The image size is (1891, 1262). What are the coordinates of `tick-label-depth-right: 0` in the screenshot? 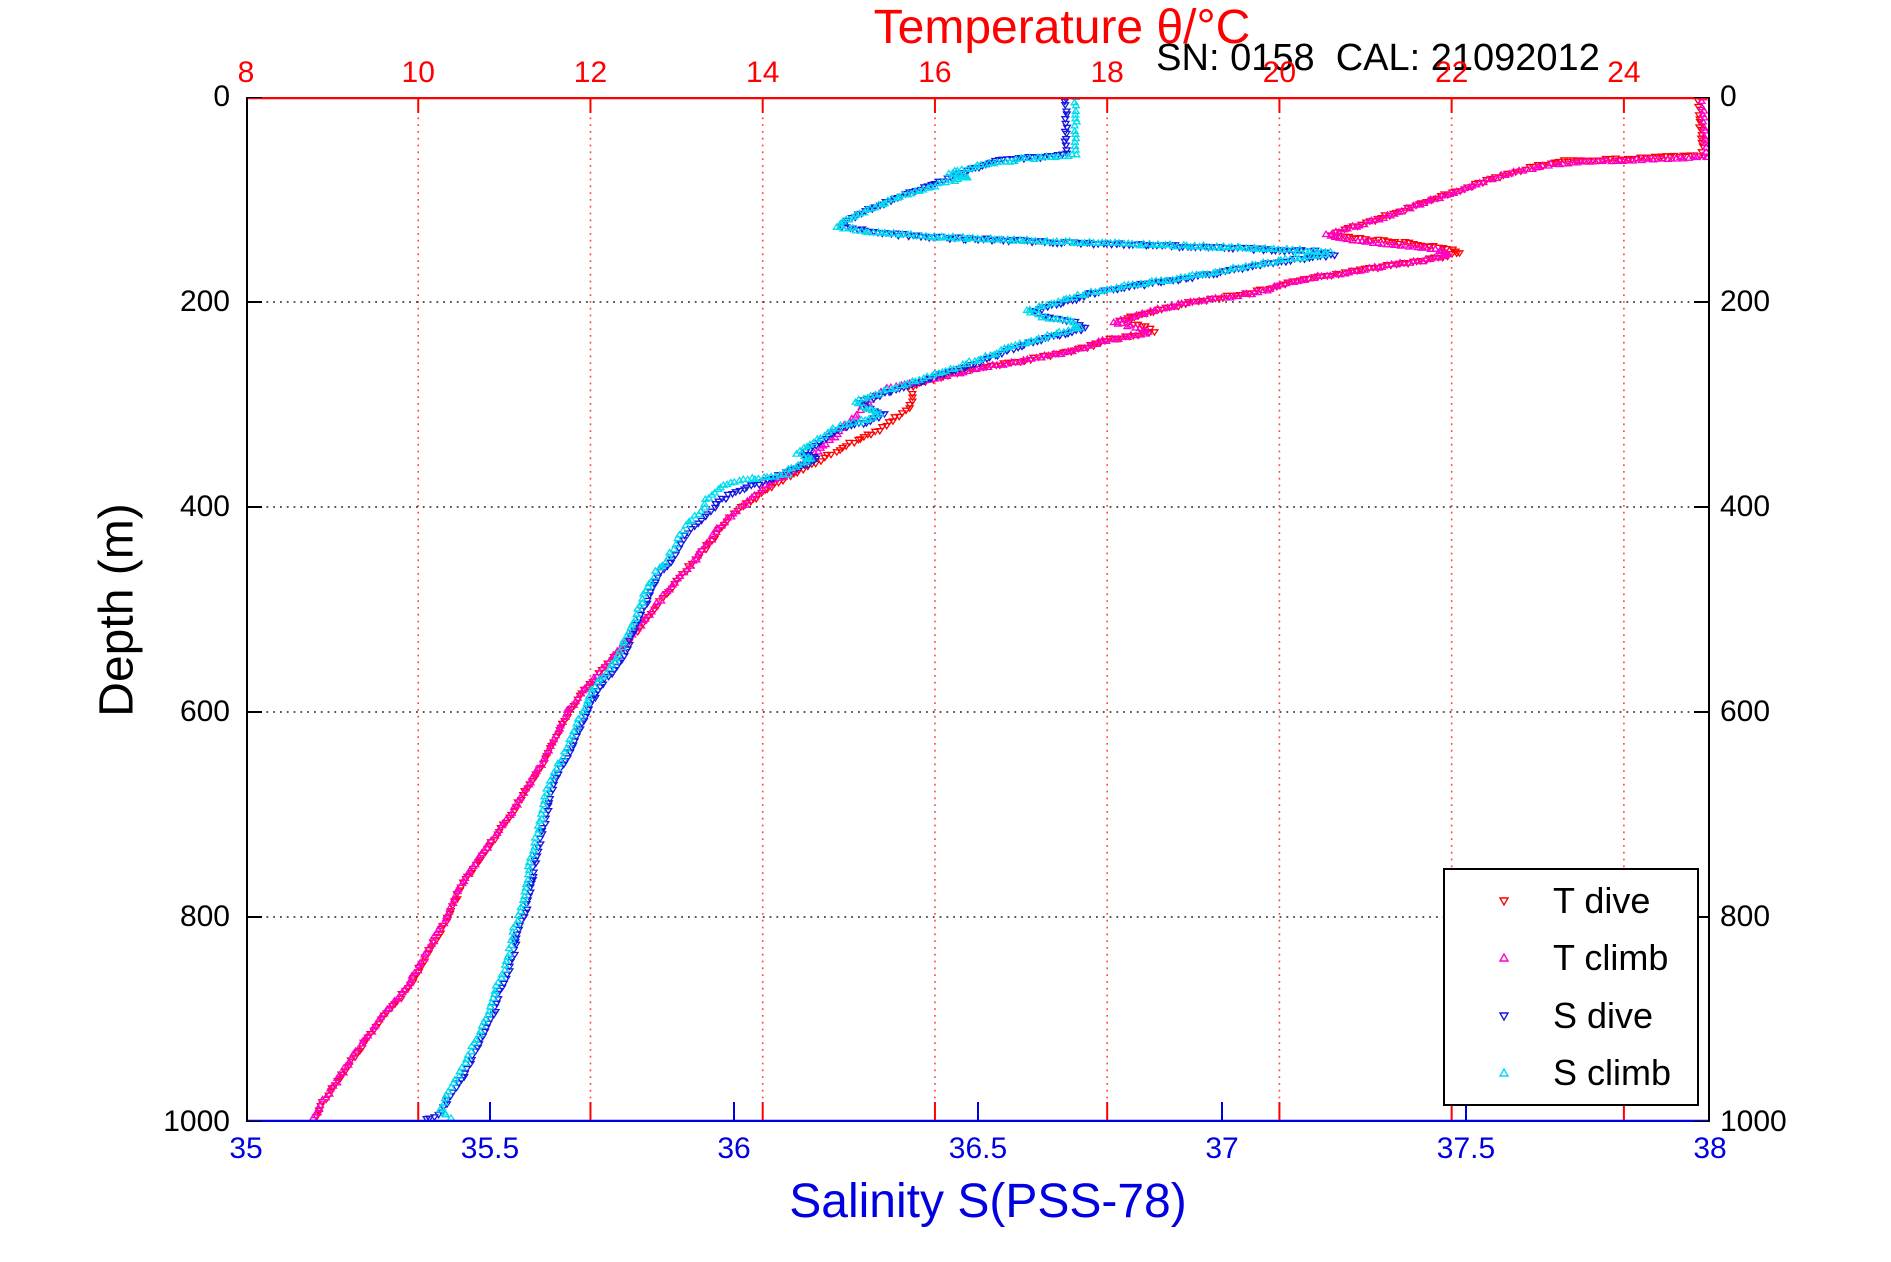 It's located at (1728, 96).